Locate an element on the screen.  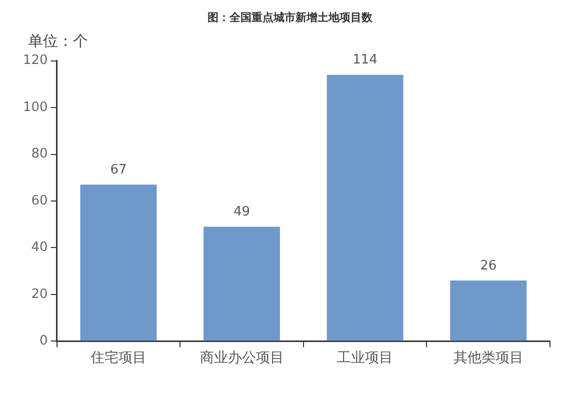
y-tick-label: 80 is located at coordinates (39, 154).